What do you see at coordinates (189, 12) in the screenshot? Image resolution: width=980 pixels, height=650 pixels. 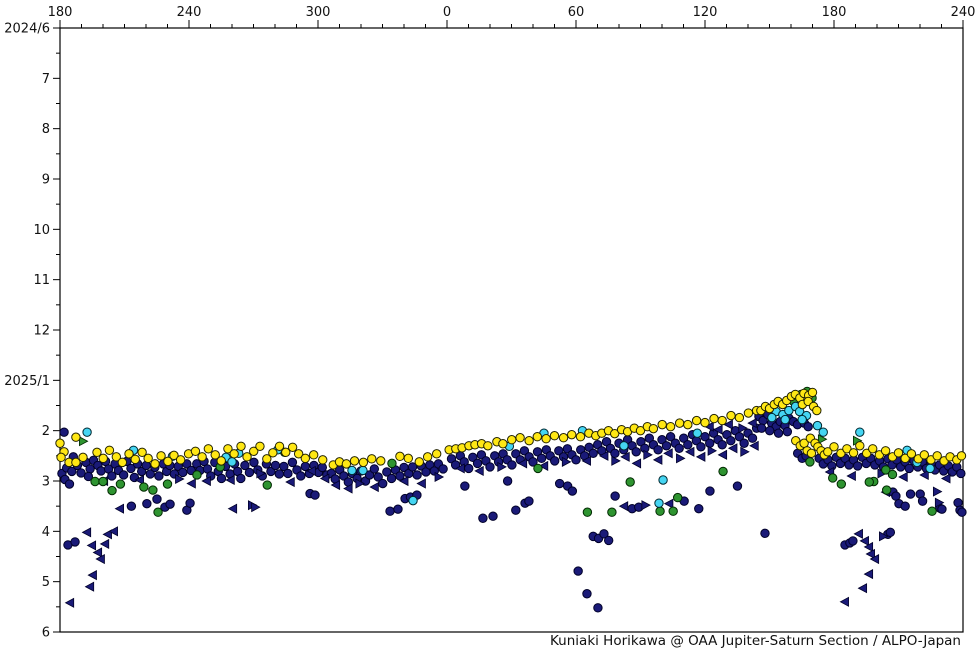 I see `x-tick-label: 240` at bounding box center [189, 12].